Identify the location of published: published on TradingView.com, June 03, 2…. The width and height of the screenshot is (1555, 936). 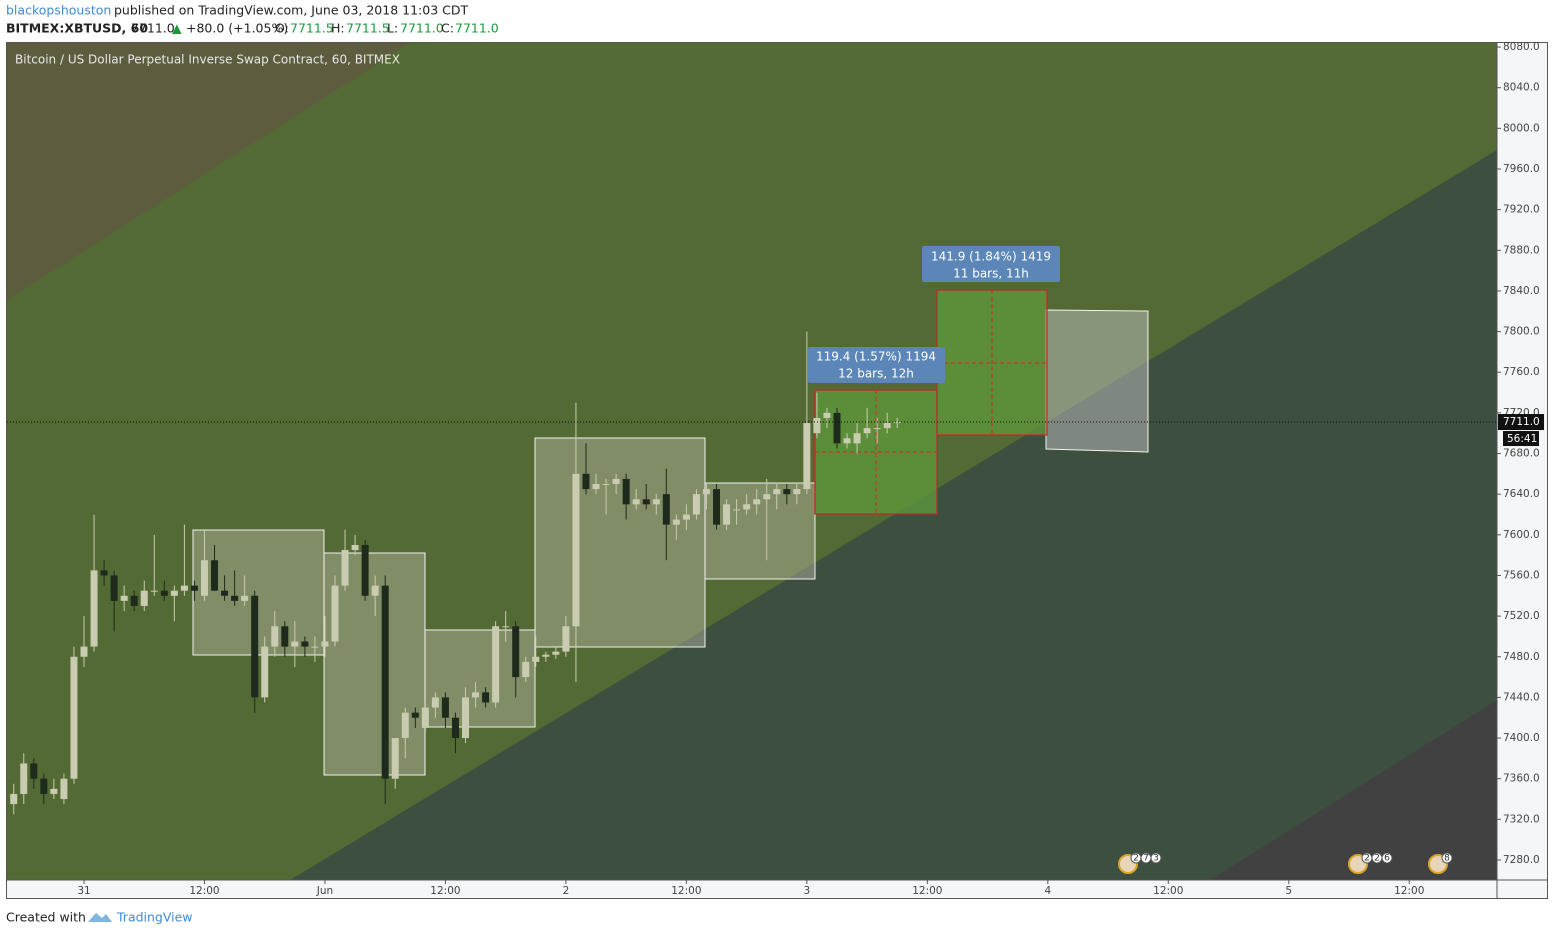
(291, 10).